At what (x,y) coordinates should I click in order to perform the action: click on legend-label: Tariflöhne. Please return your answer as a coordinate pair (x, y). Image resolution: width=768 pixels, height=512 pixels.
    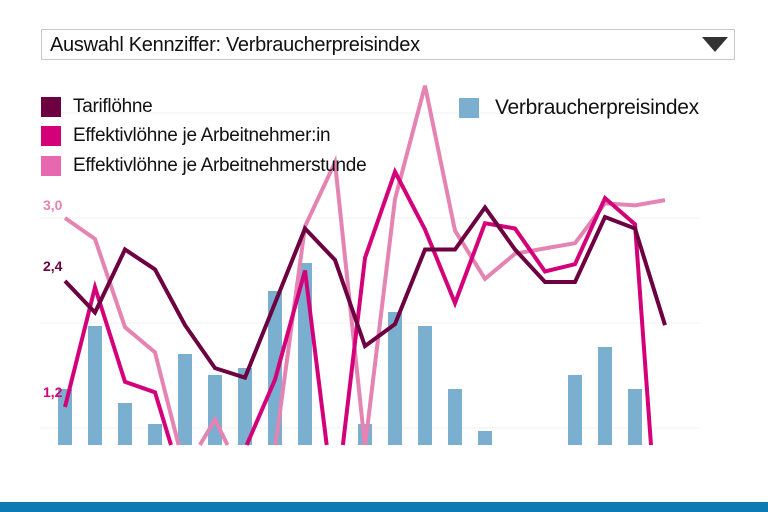
    Looking at the image, I should click on (113, 106).